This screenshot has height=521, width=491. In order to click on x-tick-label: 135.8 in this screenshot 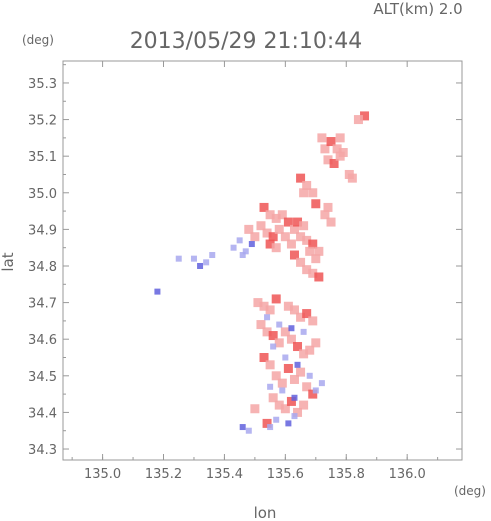, I will do `click(346, 474)`.